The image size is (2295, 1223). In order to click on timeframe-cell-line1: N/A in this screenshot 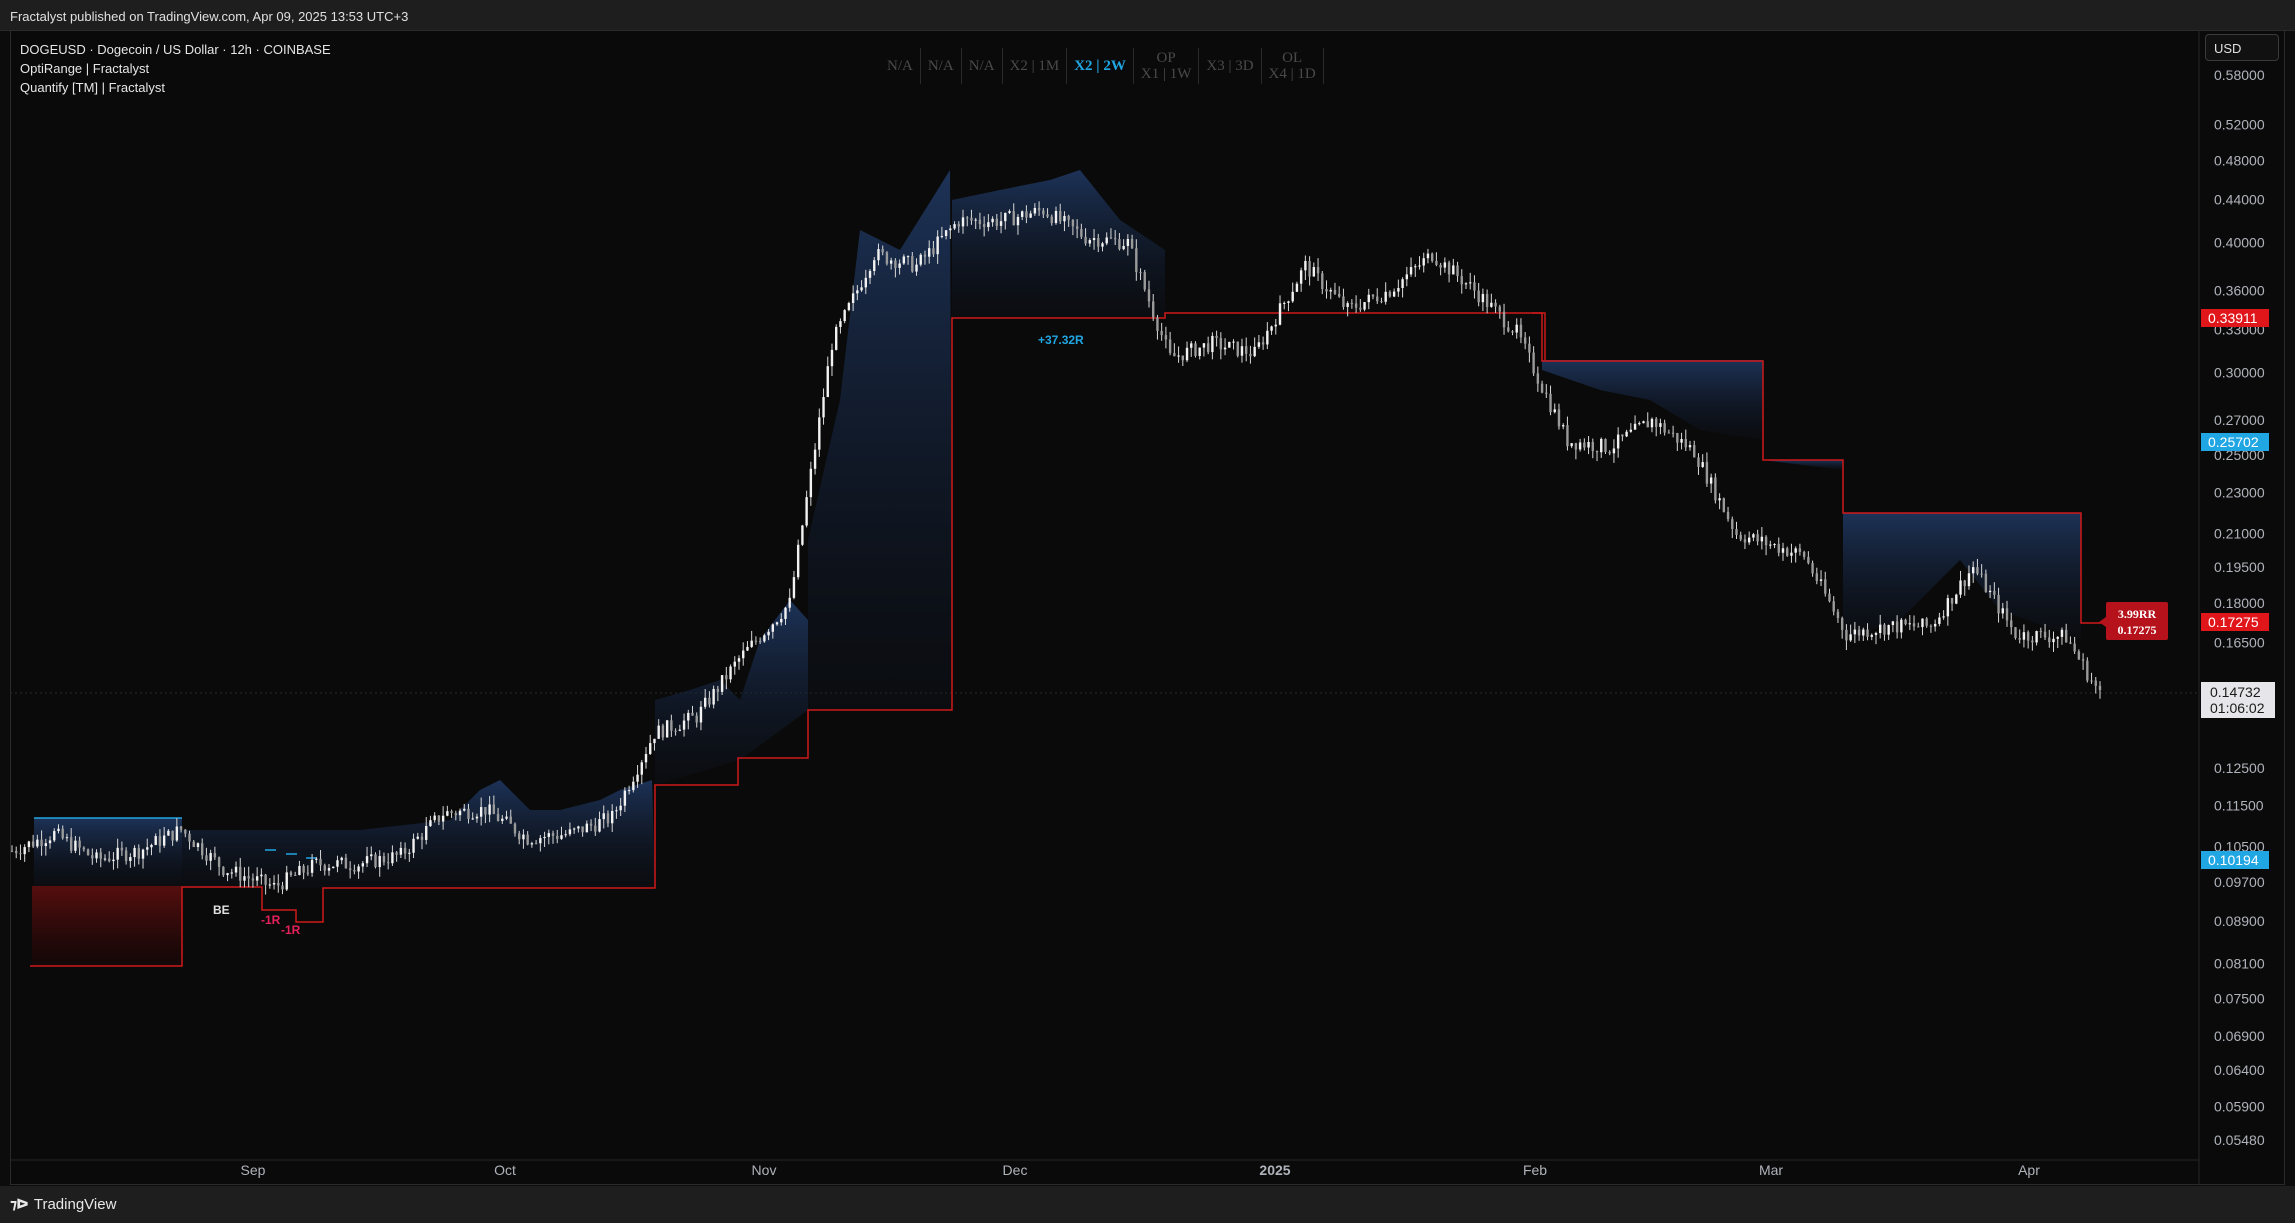, I will do `click(900, 66)`.